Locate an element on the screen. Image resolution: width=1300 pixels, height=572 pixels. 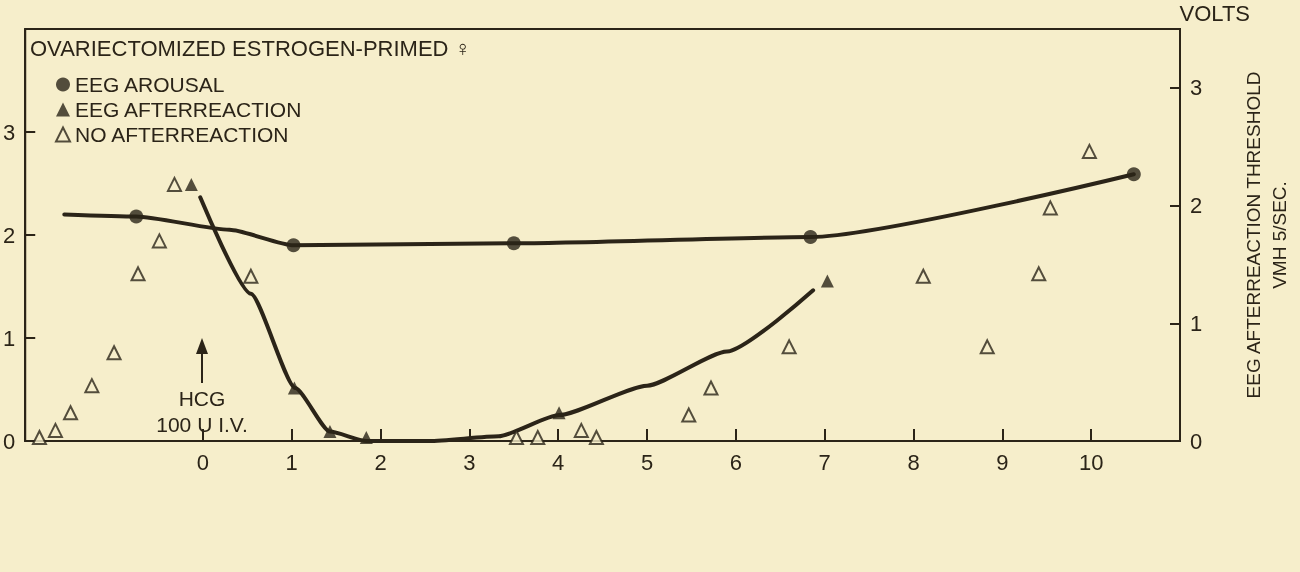
y2-axis-title: EEG AFTERREACTION THRESHOLD VMH 5/SEC. is located at coordinates (1266, 235).